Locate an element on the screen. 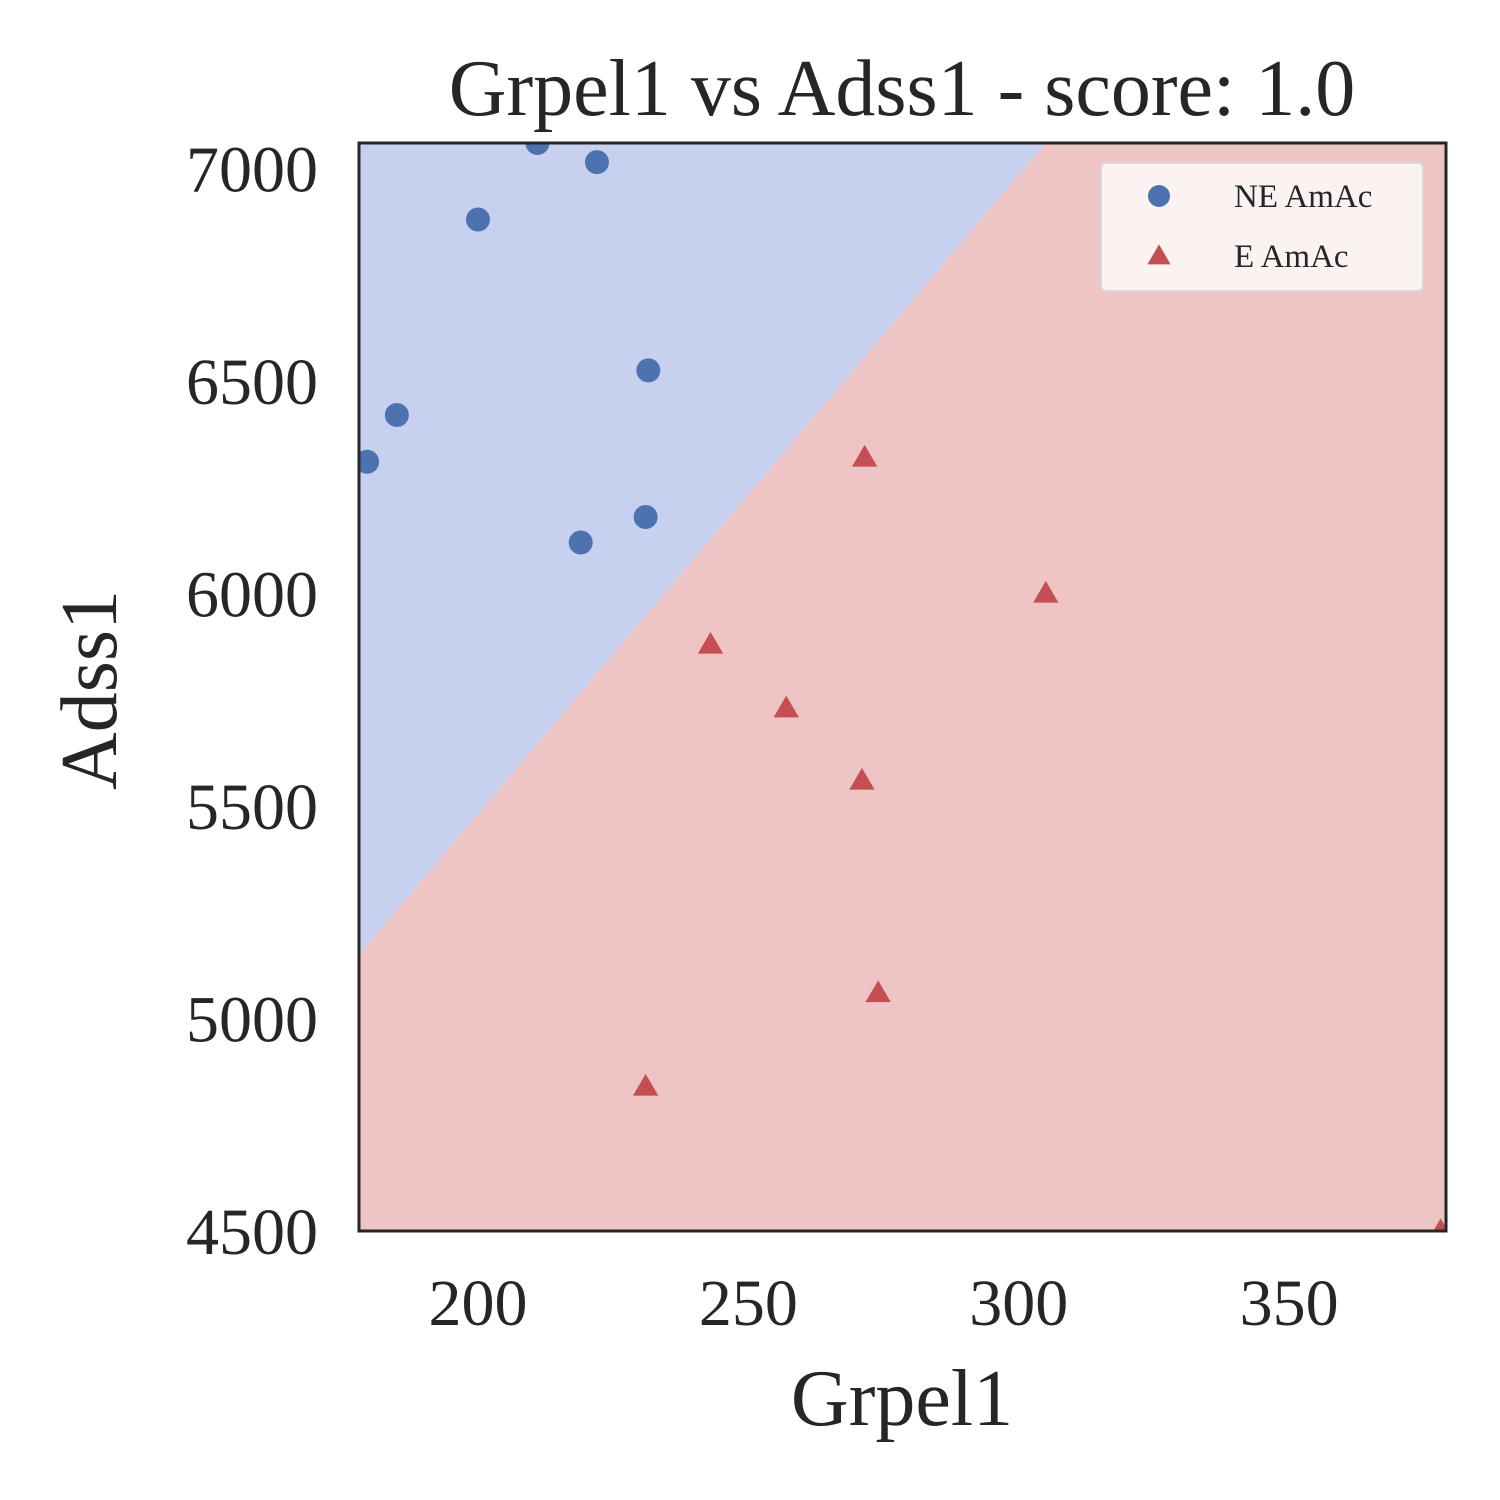 This screenshot has height=1500, width=1500. legend-circle-marker is located at coordinates (1159, 196).